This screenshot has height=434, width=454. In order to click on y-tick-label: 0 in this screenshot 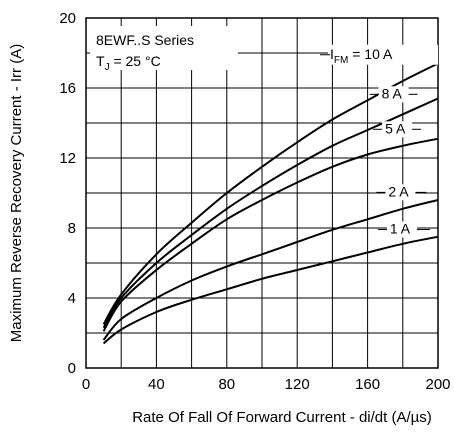, I will do `click(72, 368)`.